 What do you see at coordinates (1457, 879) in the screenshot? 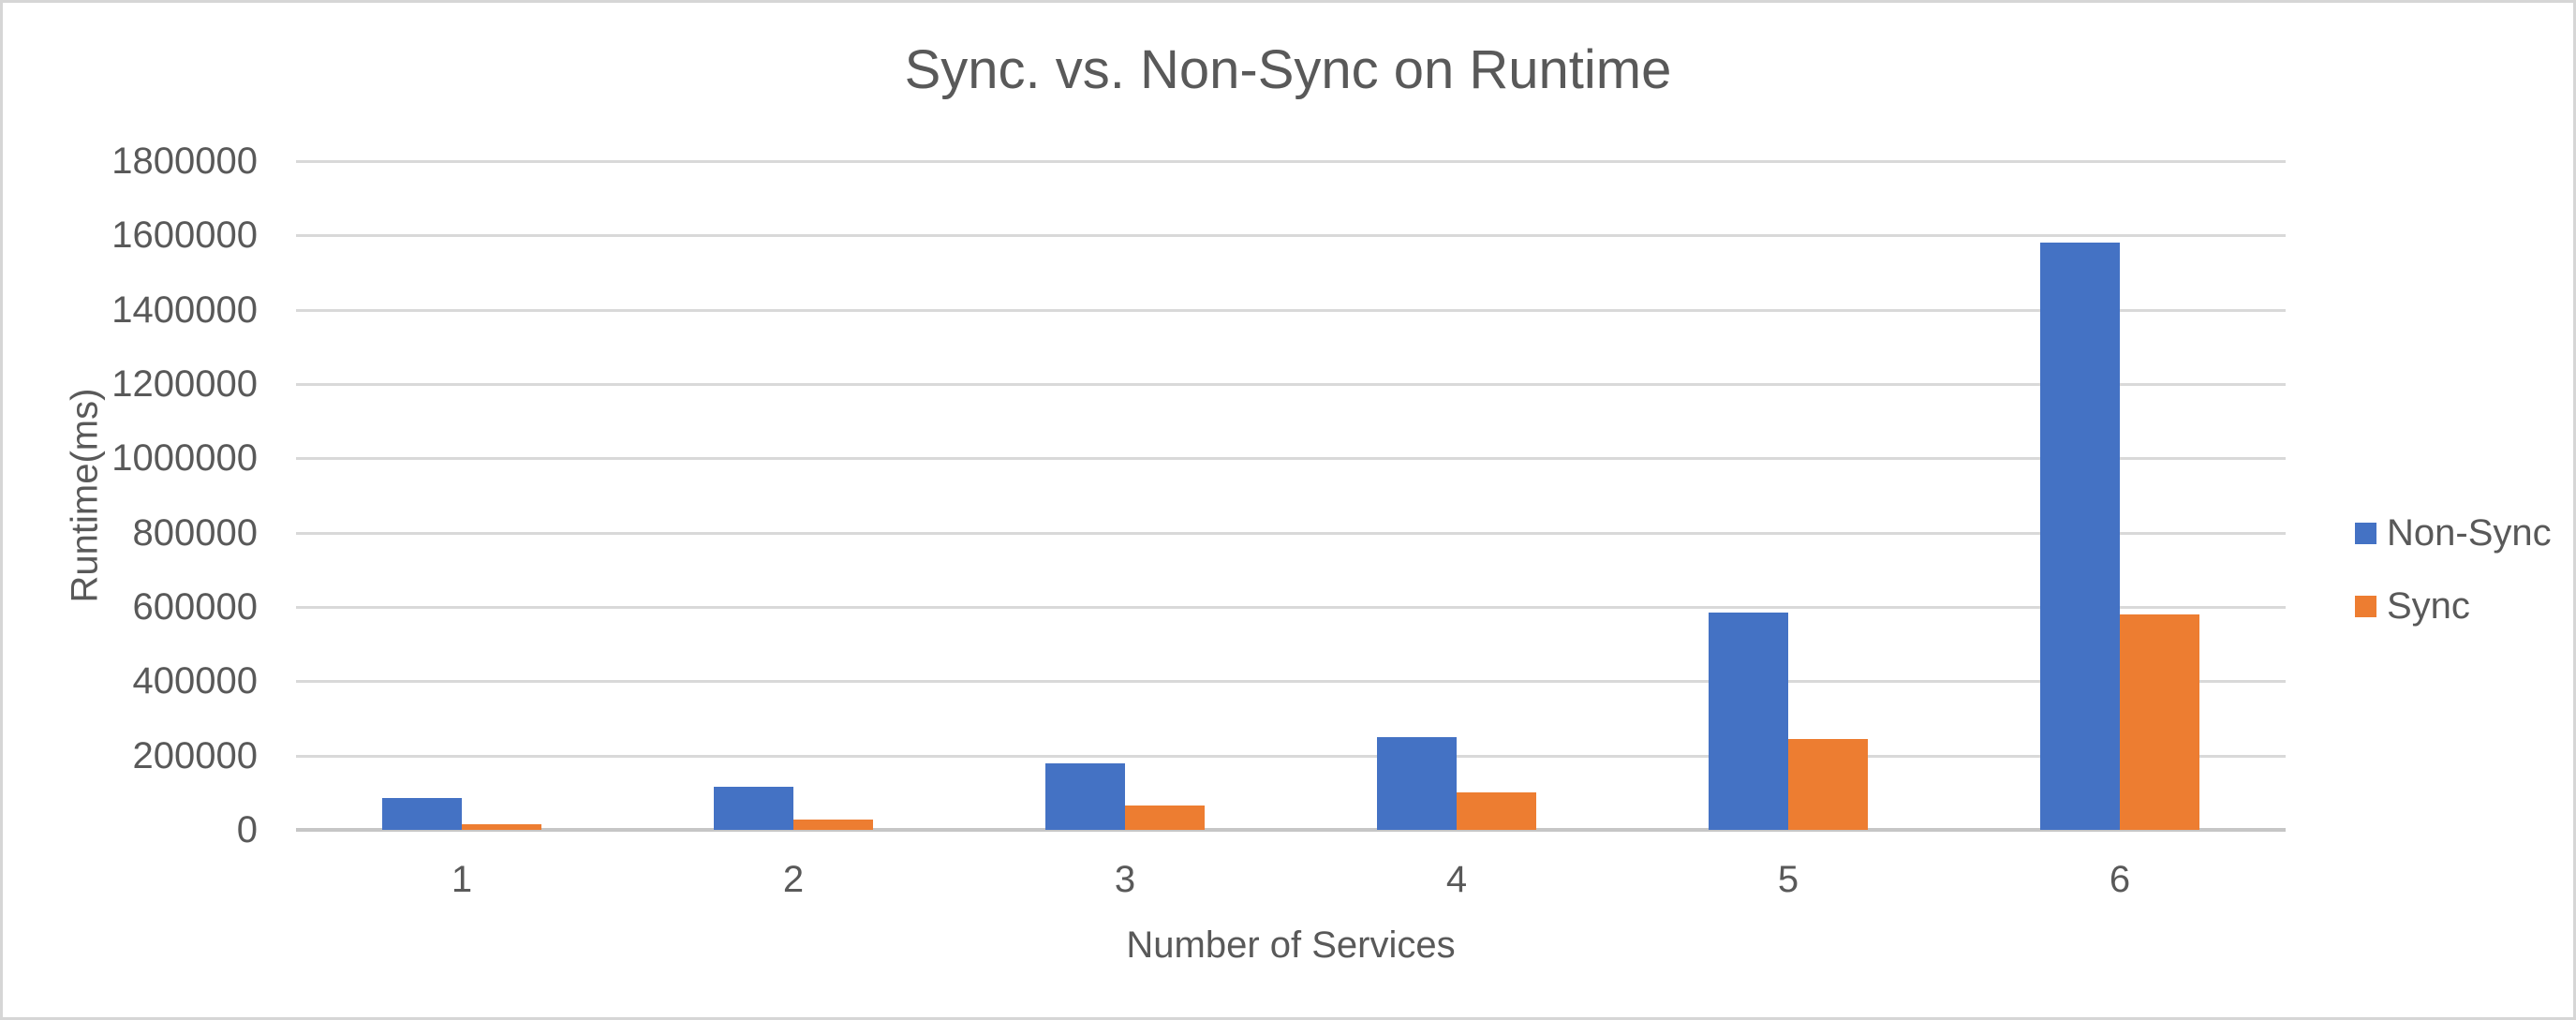
I see `x-tick-label: 4` at bounding box center [1457, 879].